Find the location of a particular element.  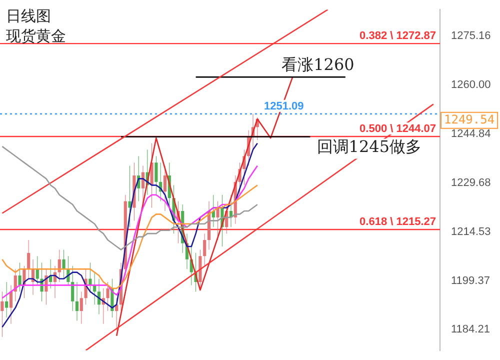

ref-line-label: 0.382 \ 1272.87 is located at coordinates (398, 36).